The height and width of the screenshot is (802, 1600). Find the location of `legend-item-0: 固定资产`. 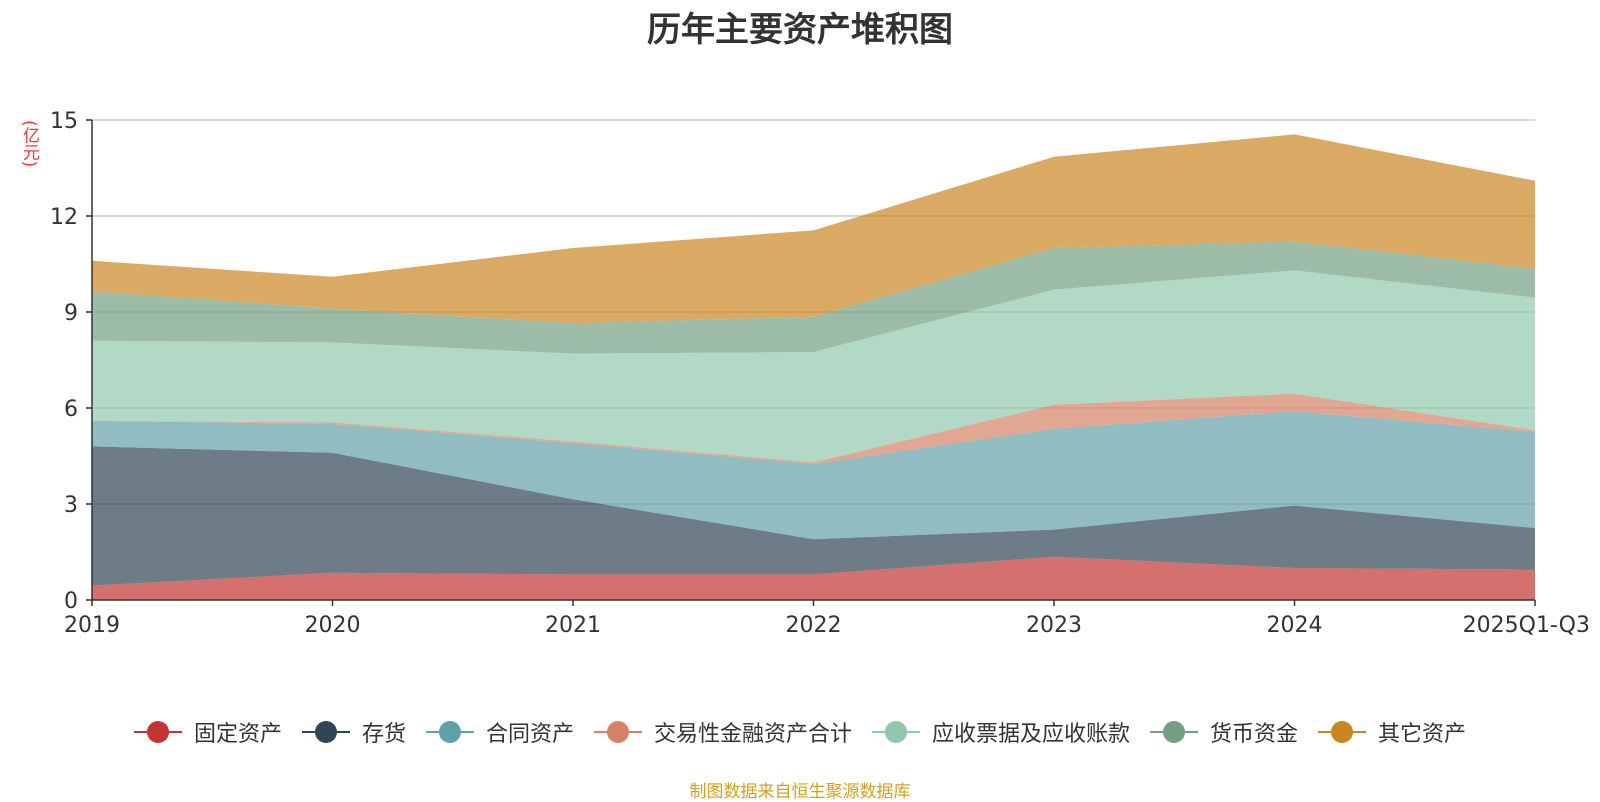

legend-item-0: 固定资产 is located at coordinates (207, 732).